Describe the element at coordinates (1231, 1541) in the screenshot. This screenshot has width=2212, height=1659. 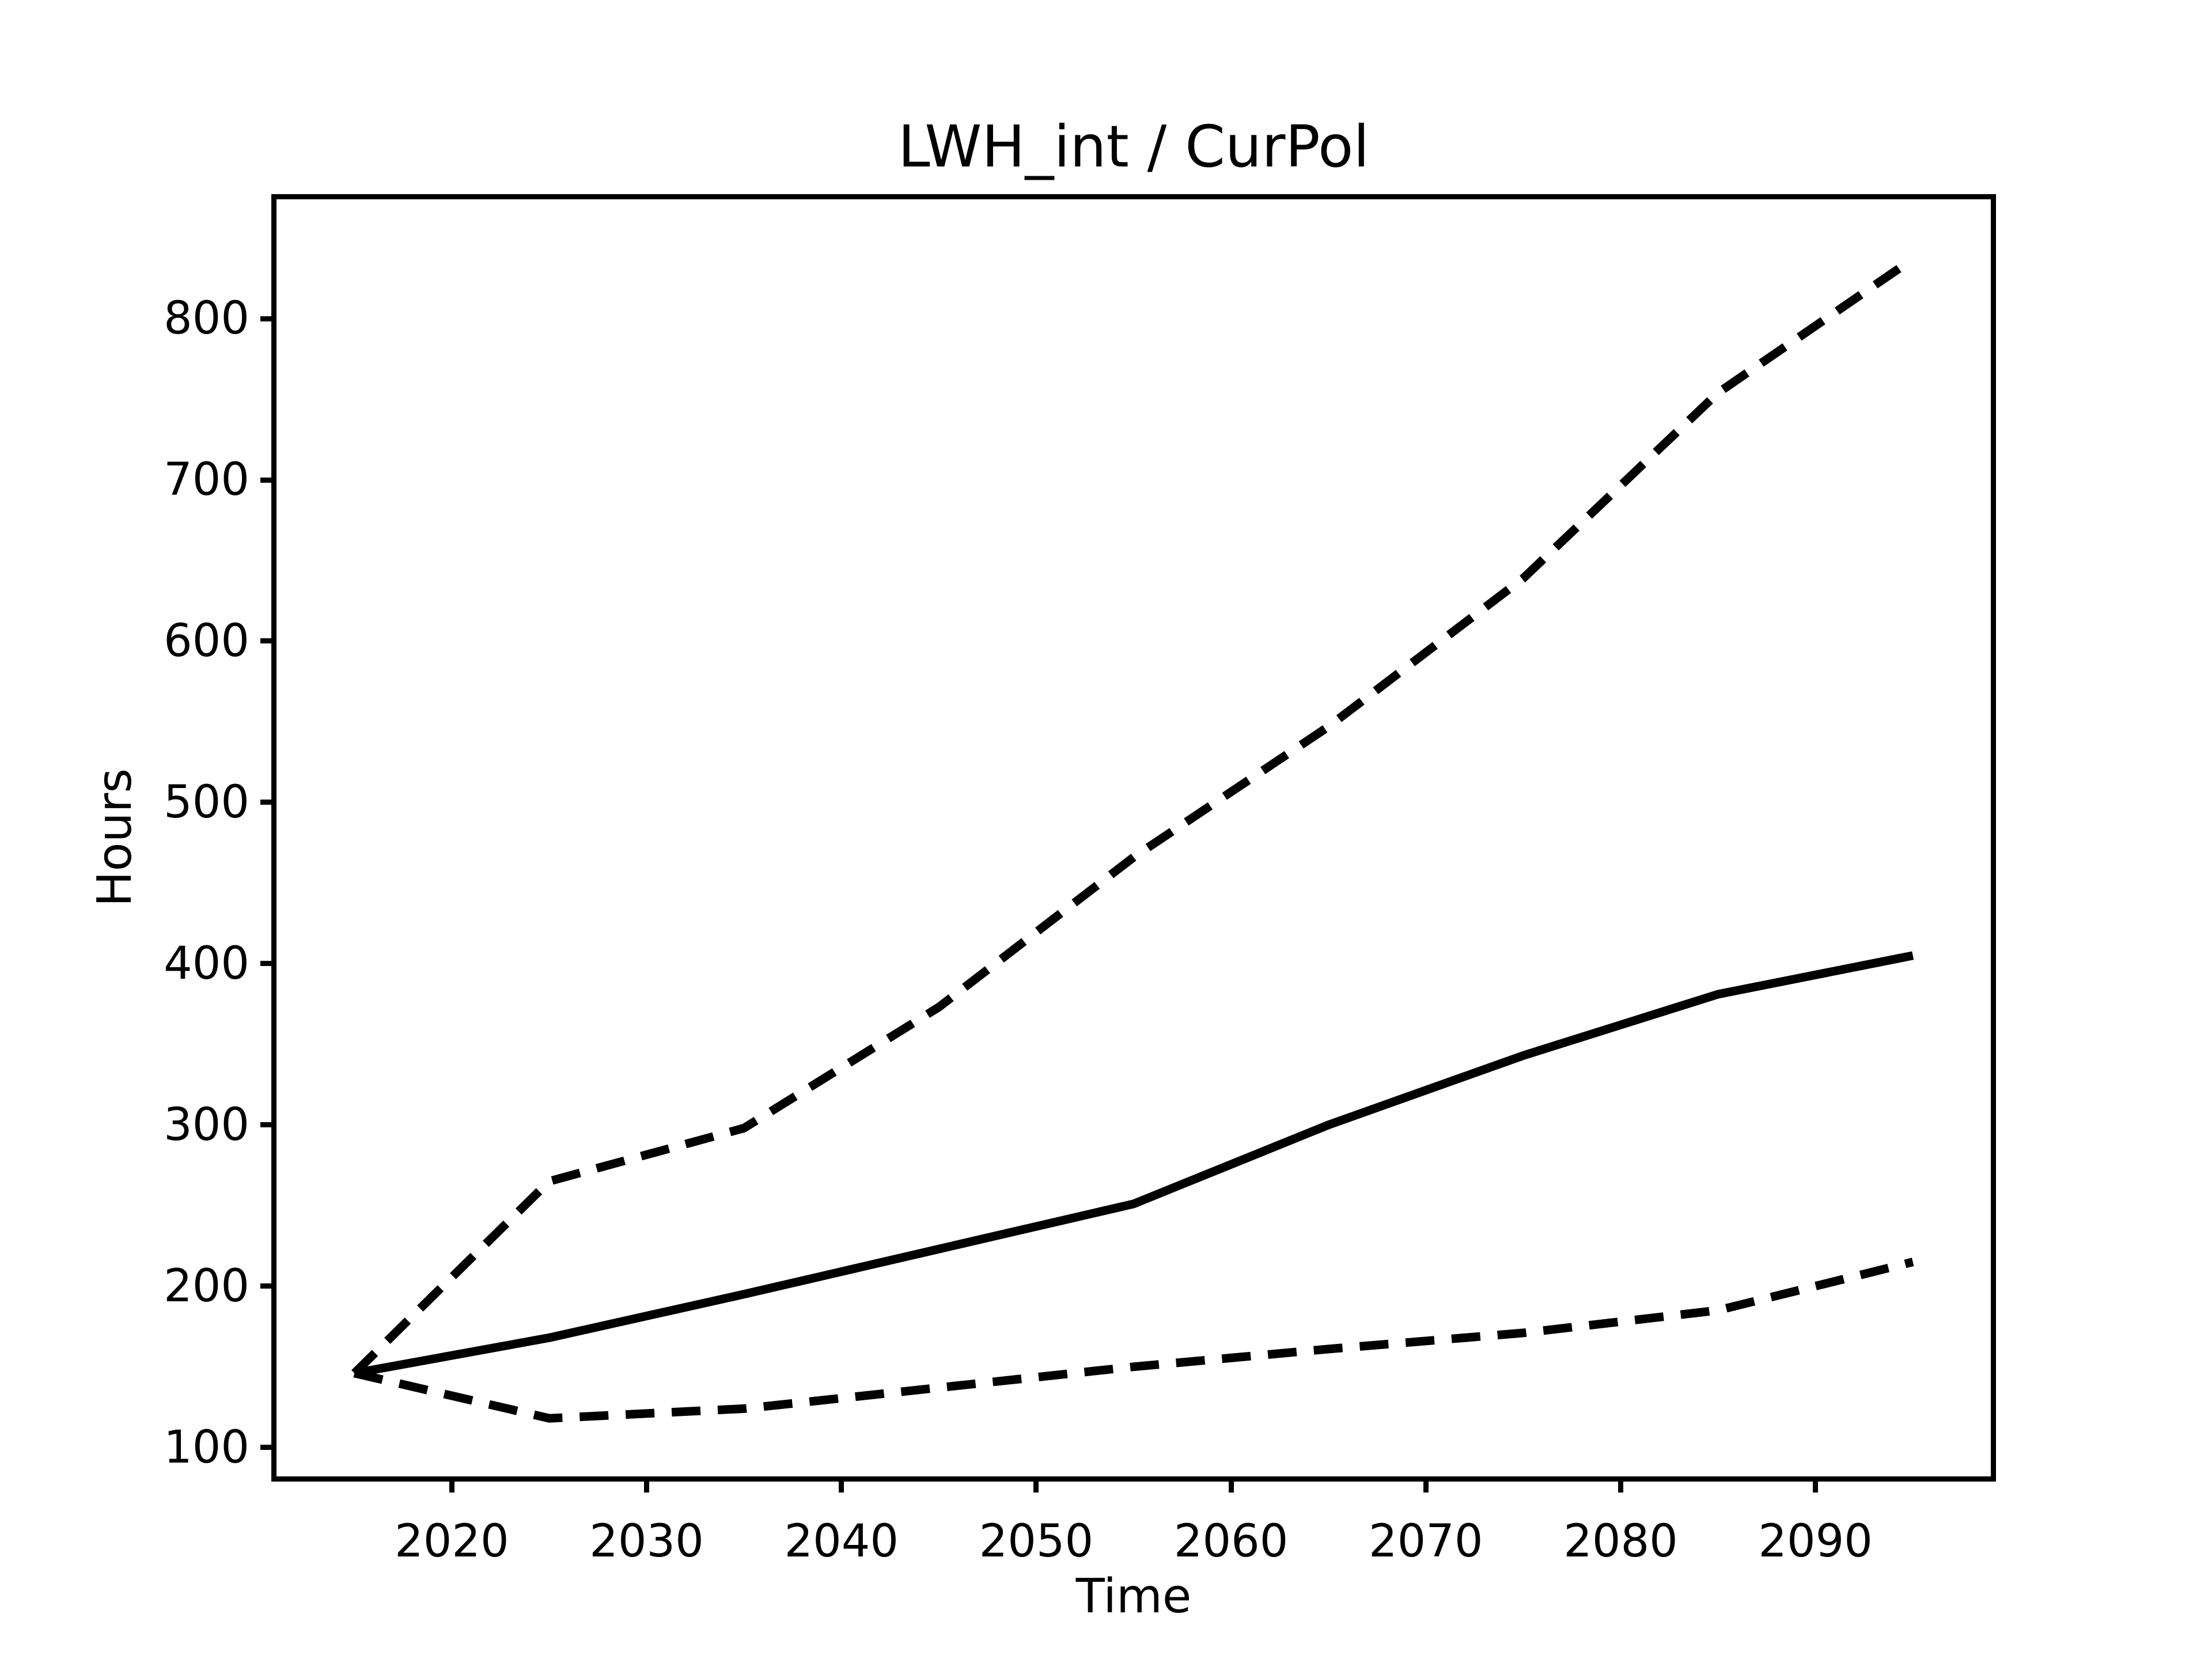
I see `x-tick-label: 2060` at that location.